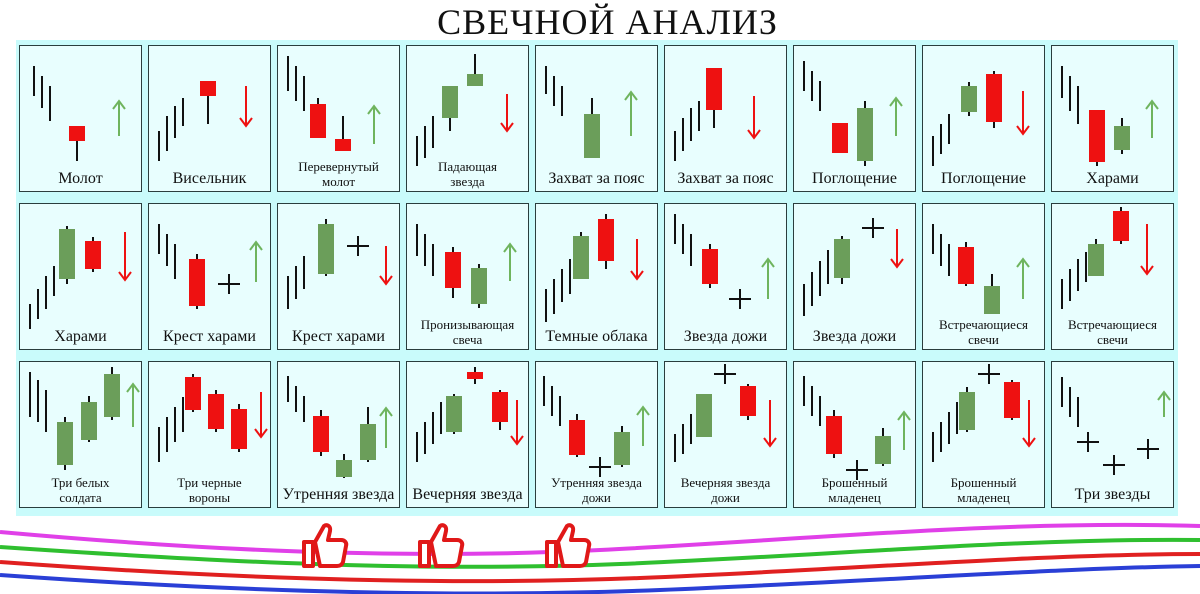  Describe the element at coordinates (338, 181) in the screenshot. I see `pattern-label-line: молот` at that location.